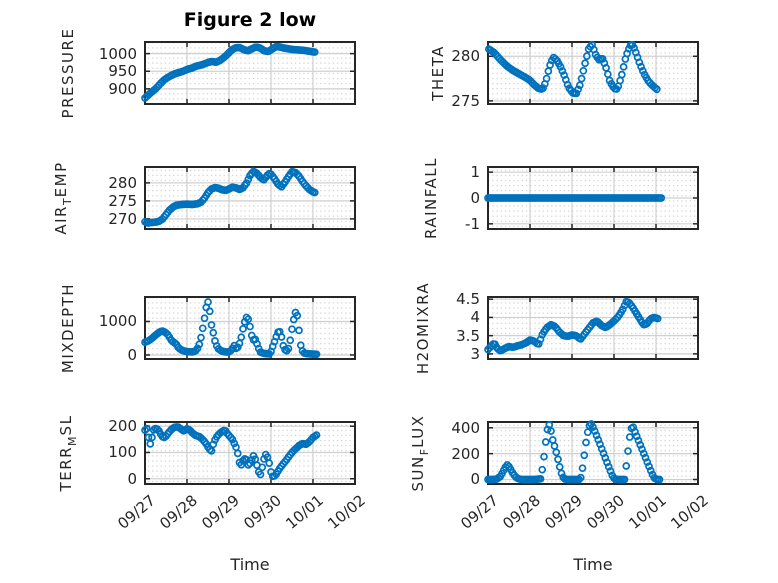 The height and width of the screenshot is (583, 778). What do you see at coordinates (468, 335) in the screenshot?
I see `ytick-label-h2omixra-3.5: 3.5` at bounding box center [468, 335].